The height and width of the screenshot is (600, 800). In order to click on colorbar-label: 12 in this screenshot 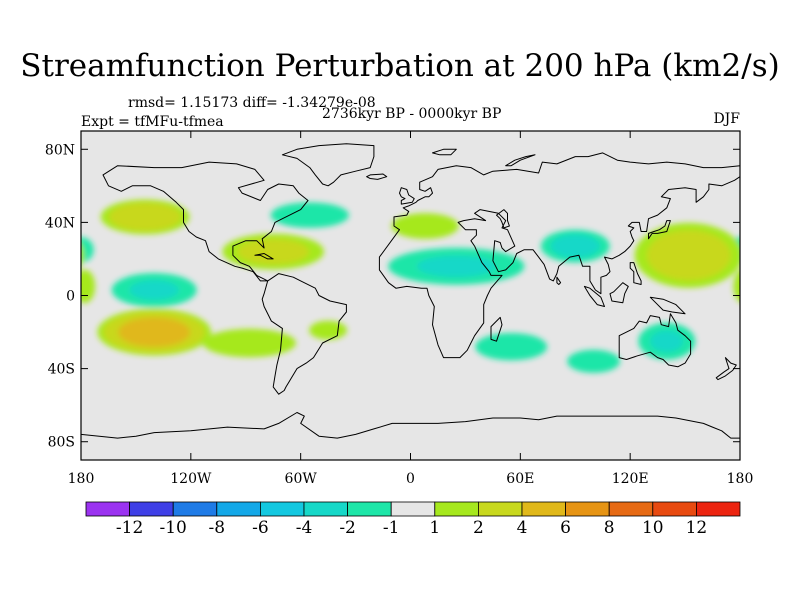, I will do `click(697, 528)`.